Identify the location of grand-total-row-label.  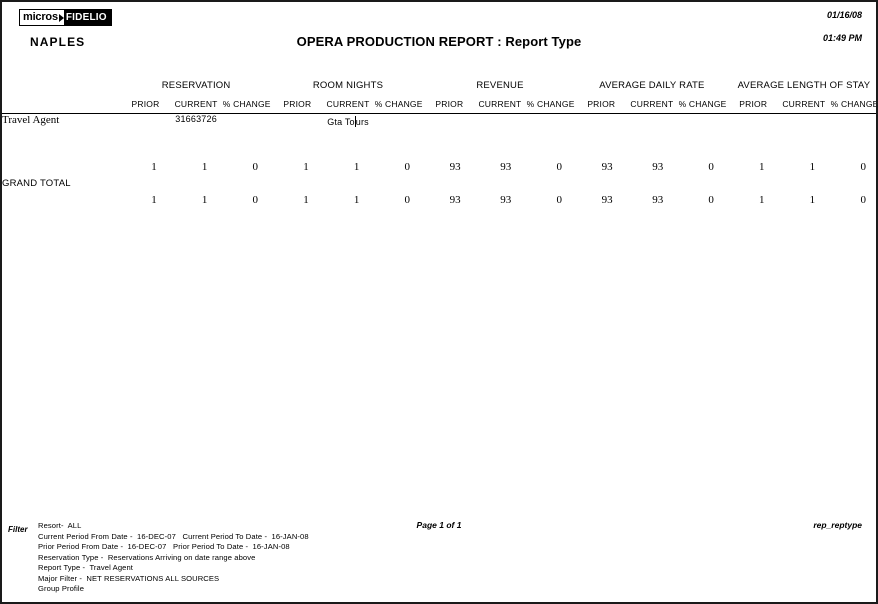
(61, 199).